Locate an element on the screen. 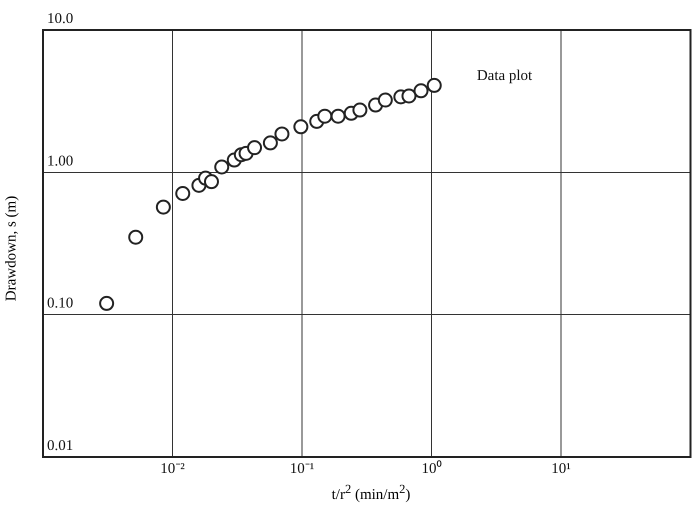  x-tick-label: 10⁻² is located at coordinates (173, 468).